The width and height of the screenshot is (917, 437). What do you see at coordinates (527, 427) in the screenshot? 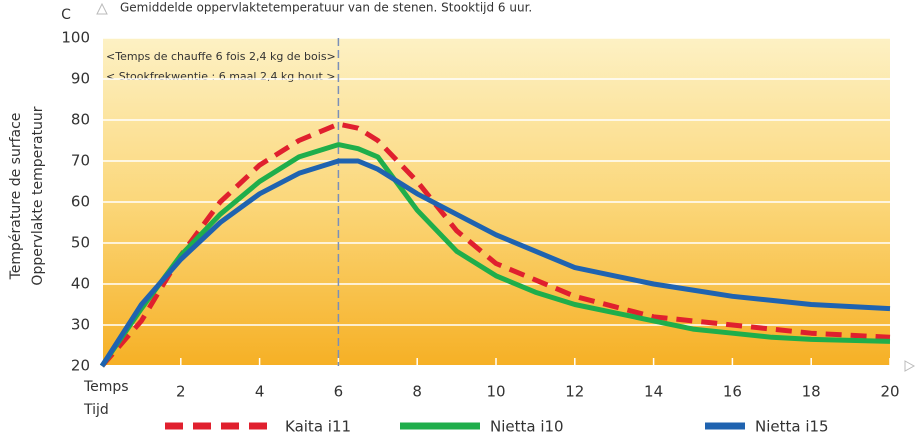
I see `legend-label: Nietta i10` at bounding box center [527, 427].